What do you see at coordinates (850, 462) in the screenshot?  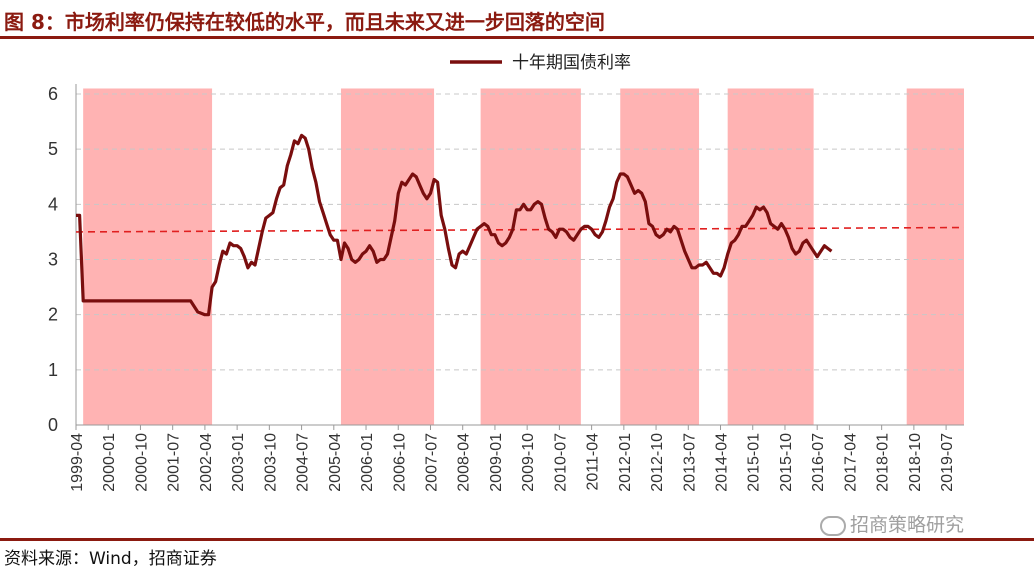 I see `x-tick-label-2017-04: 2017-04` at bounding box center [850, 462].